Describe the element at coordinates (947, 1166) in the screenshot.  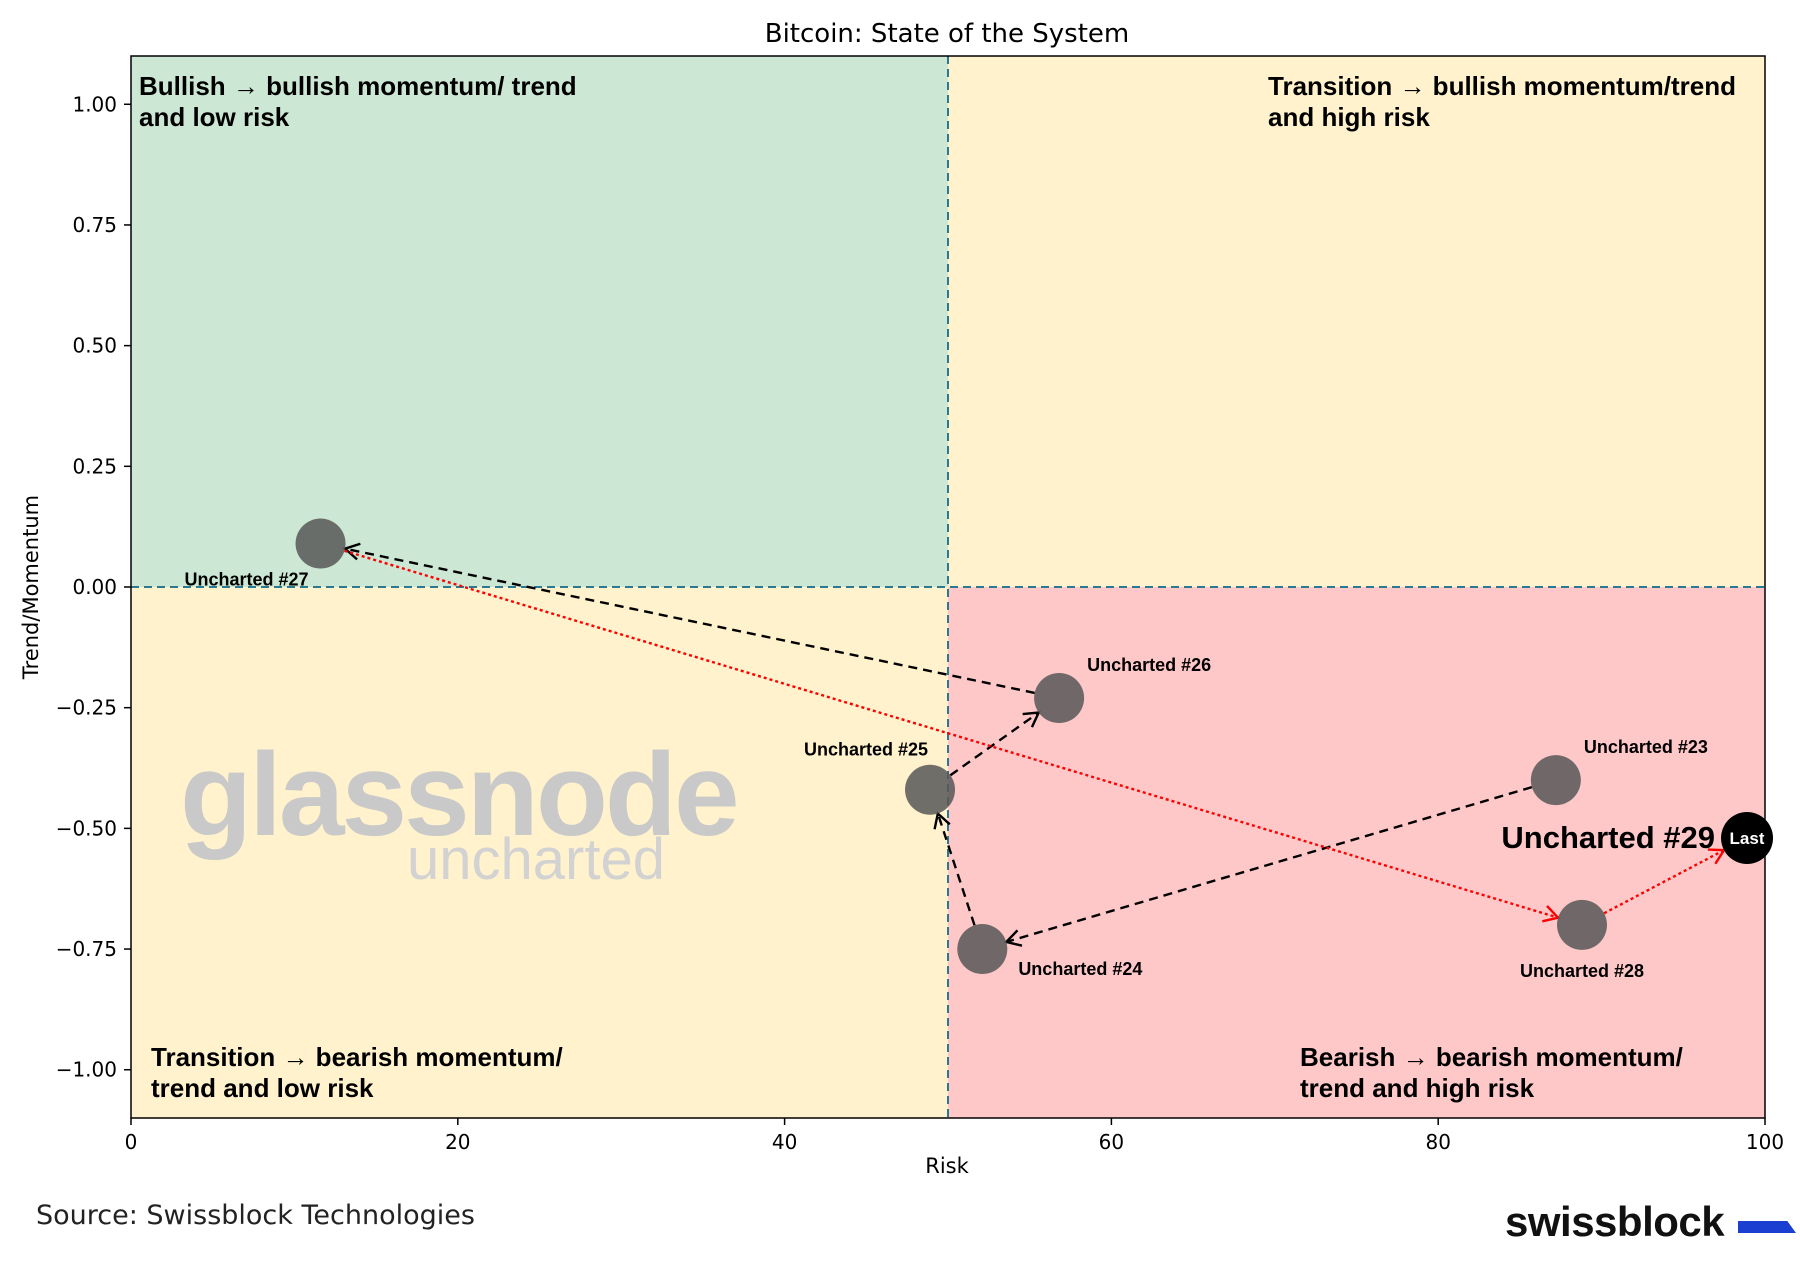
I see `x-axis-label: Risk` at that location.